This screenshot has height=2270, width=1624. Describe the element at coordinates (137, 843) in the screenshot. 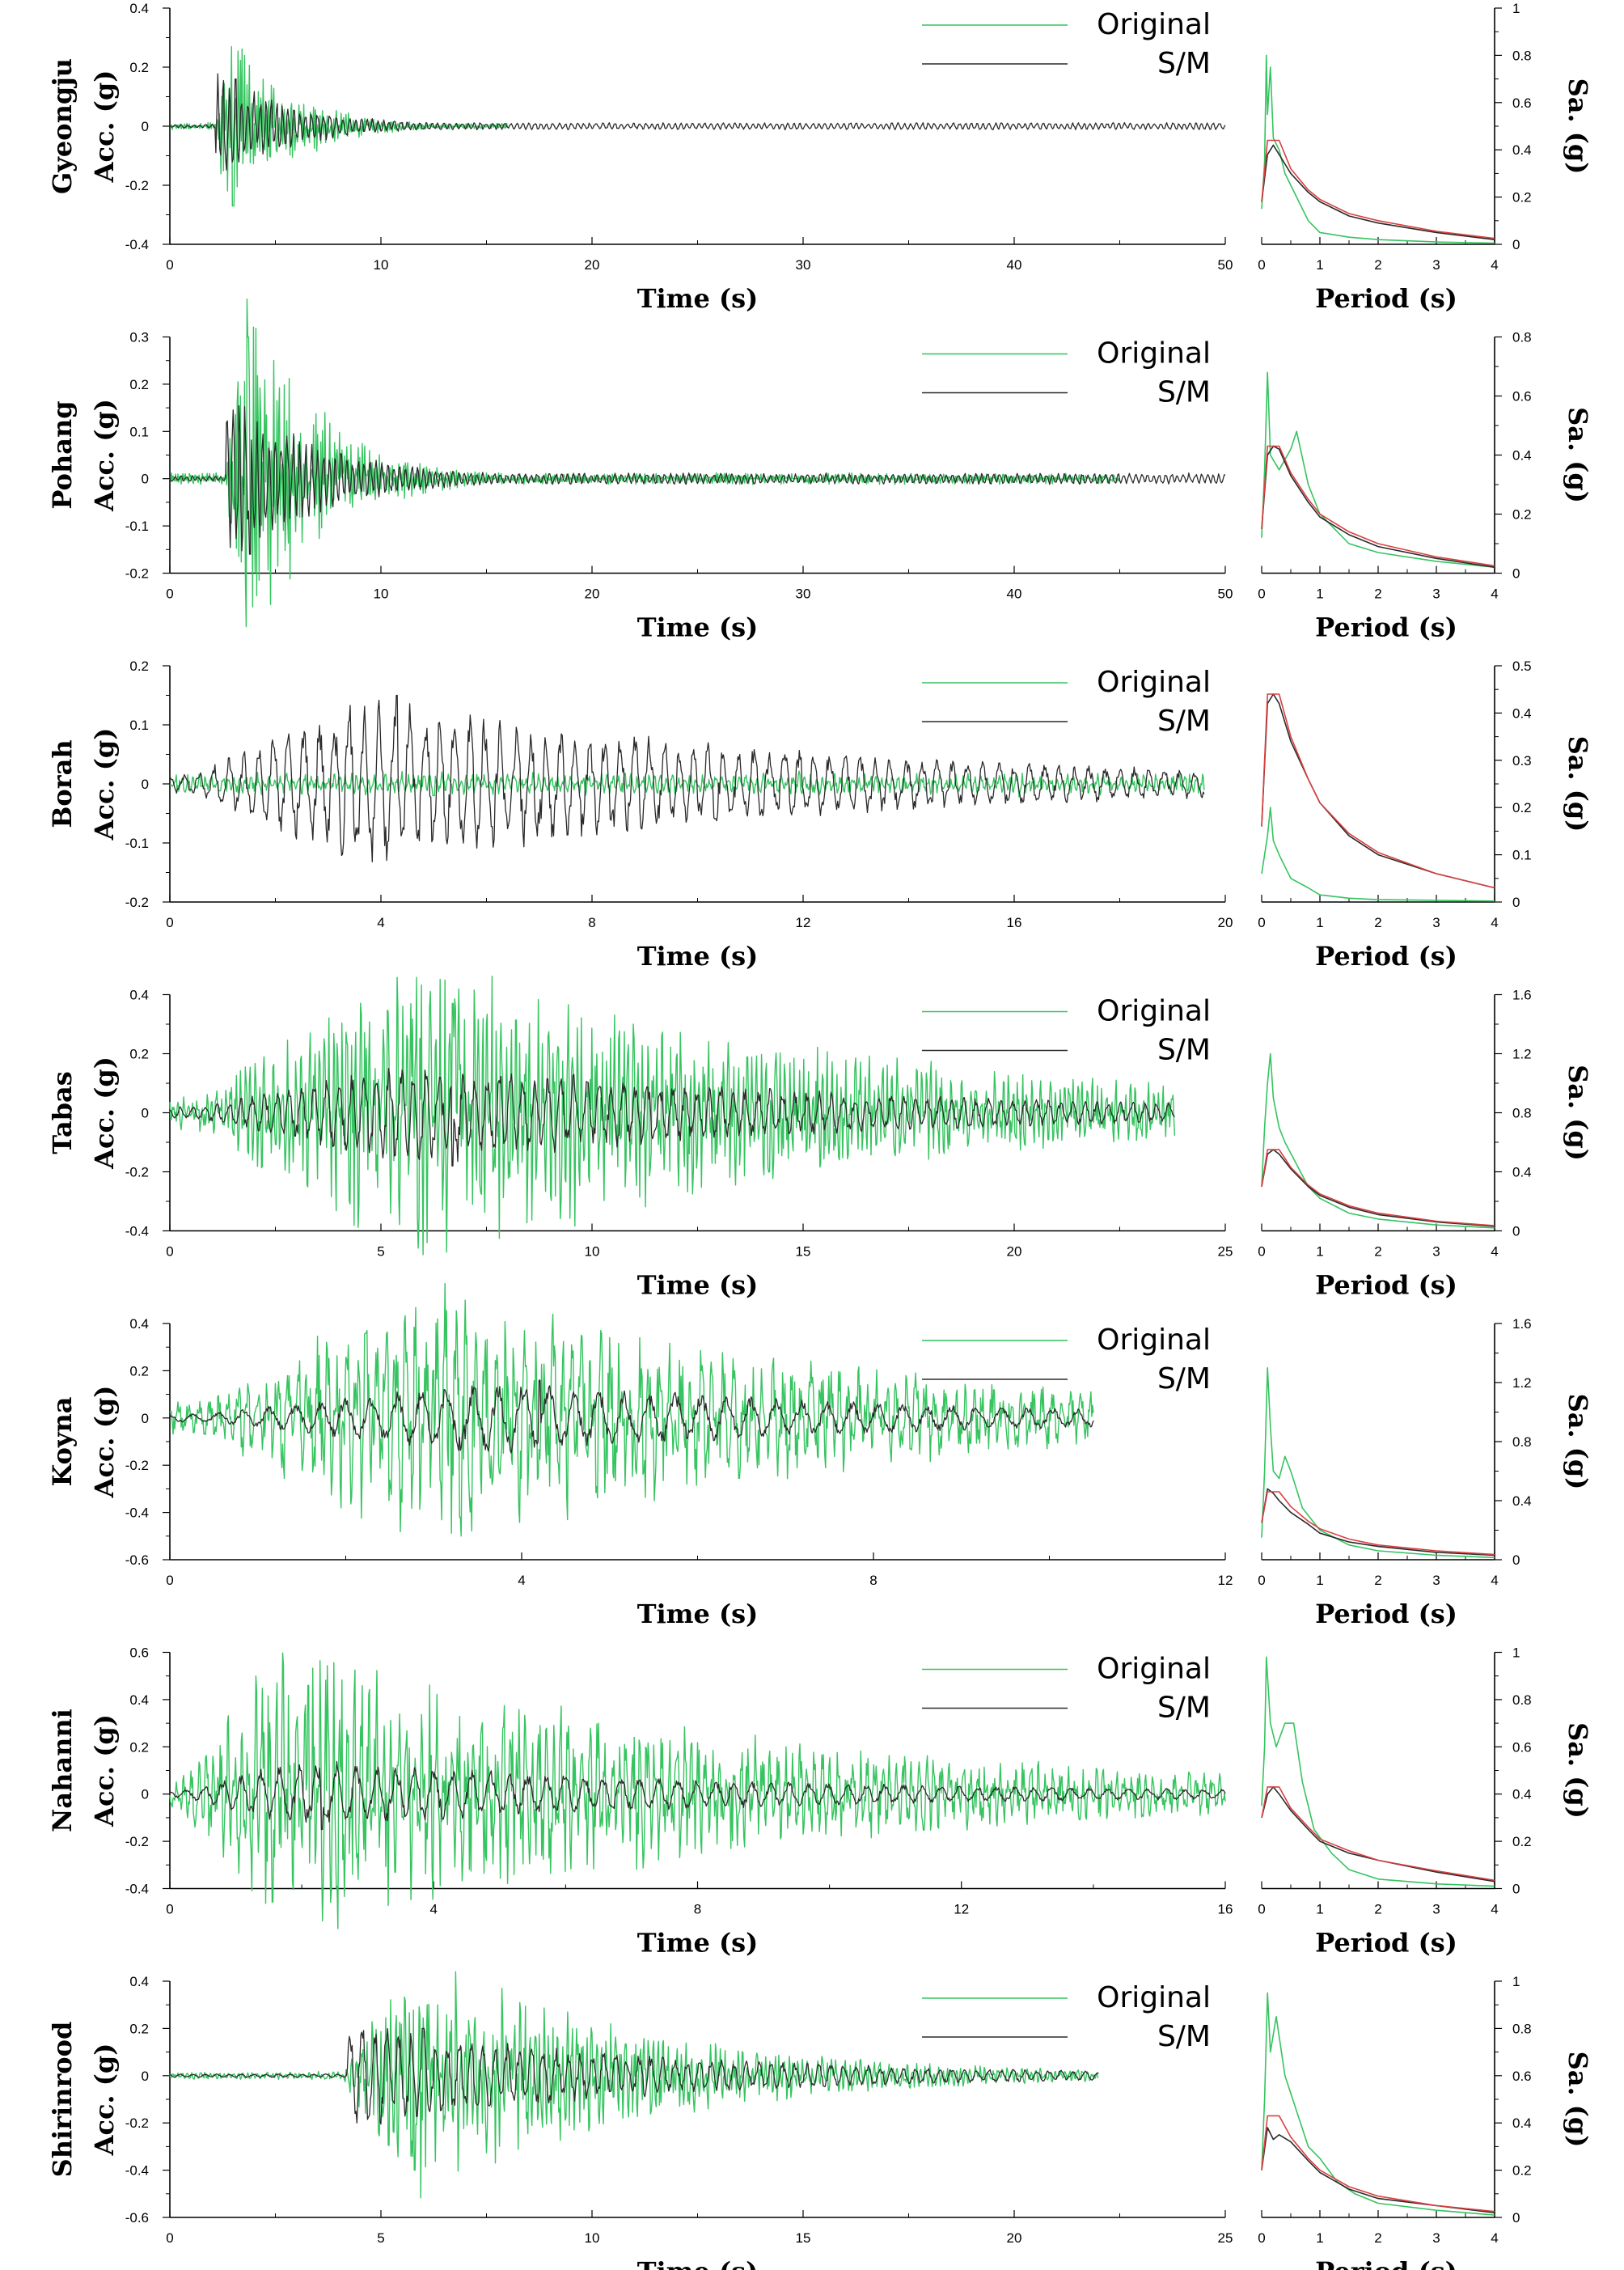

I see `time-history-y-tick-label: -0.1` at that location.